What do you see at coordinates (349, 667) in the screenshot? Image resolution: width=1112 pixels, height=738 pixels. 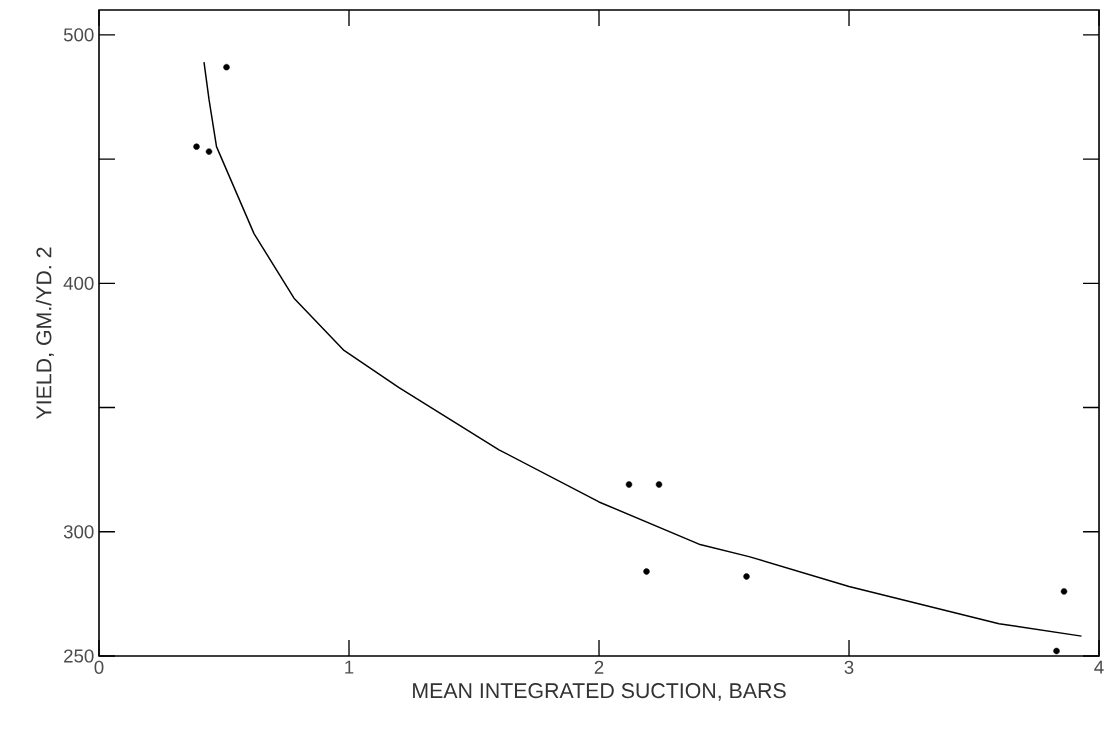 I see `x-tick-label: 1` at bounding box center [349, 667].